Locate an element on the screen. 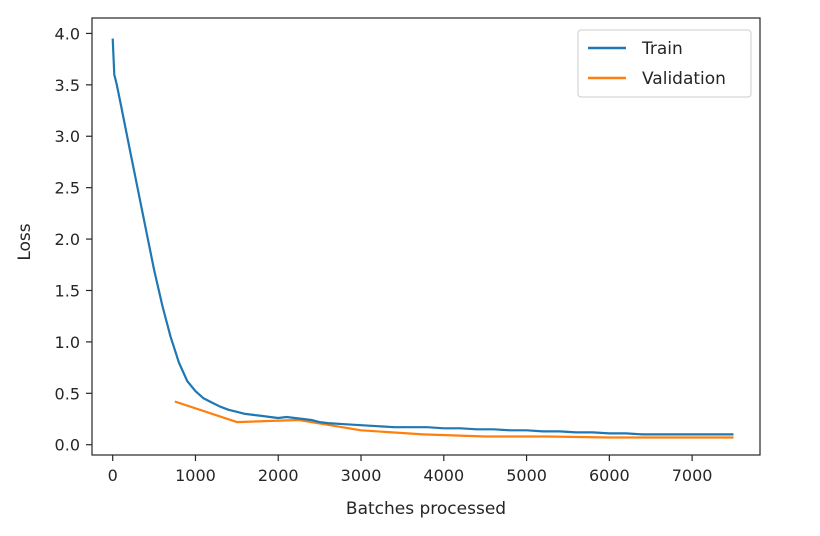  y-tick-label: 0.5 is located at coordinates (67, 393).